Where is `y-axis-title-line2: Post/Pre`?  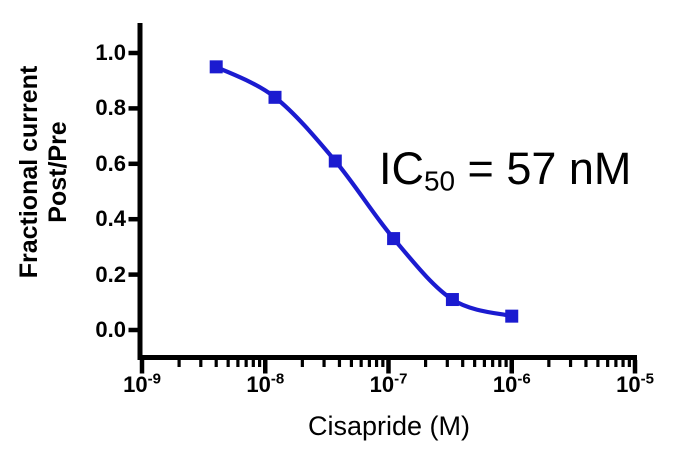 y-axis-title-line2: Post/Pre is located at coordinates (58, 172).